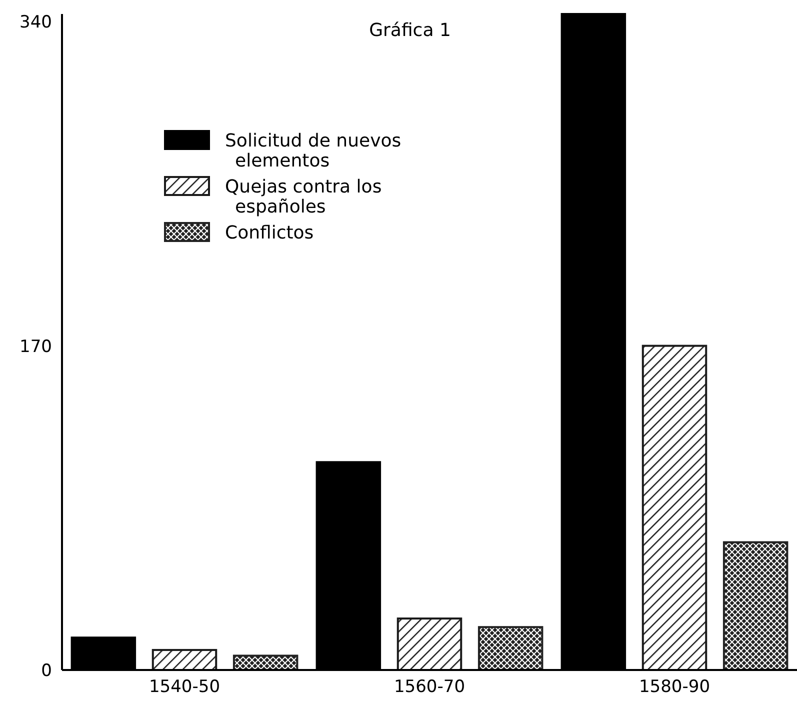  I want to click on chart-title: Gráfica 1, so click(410, 30).